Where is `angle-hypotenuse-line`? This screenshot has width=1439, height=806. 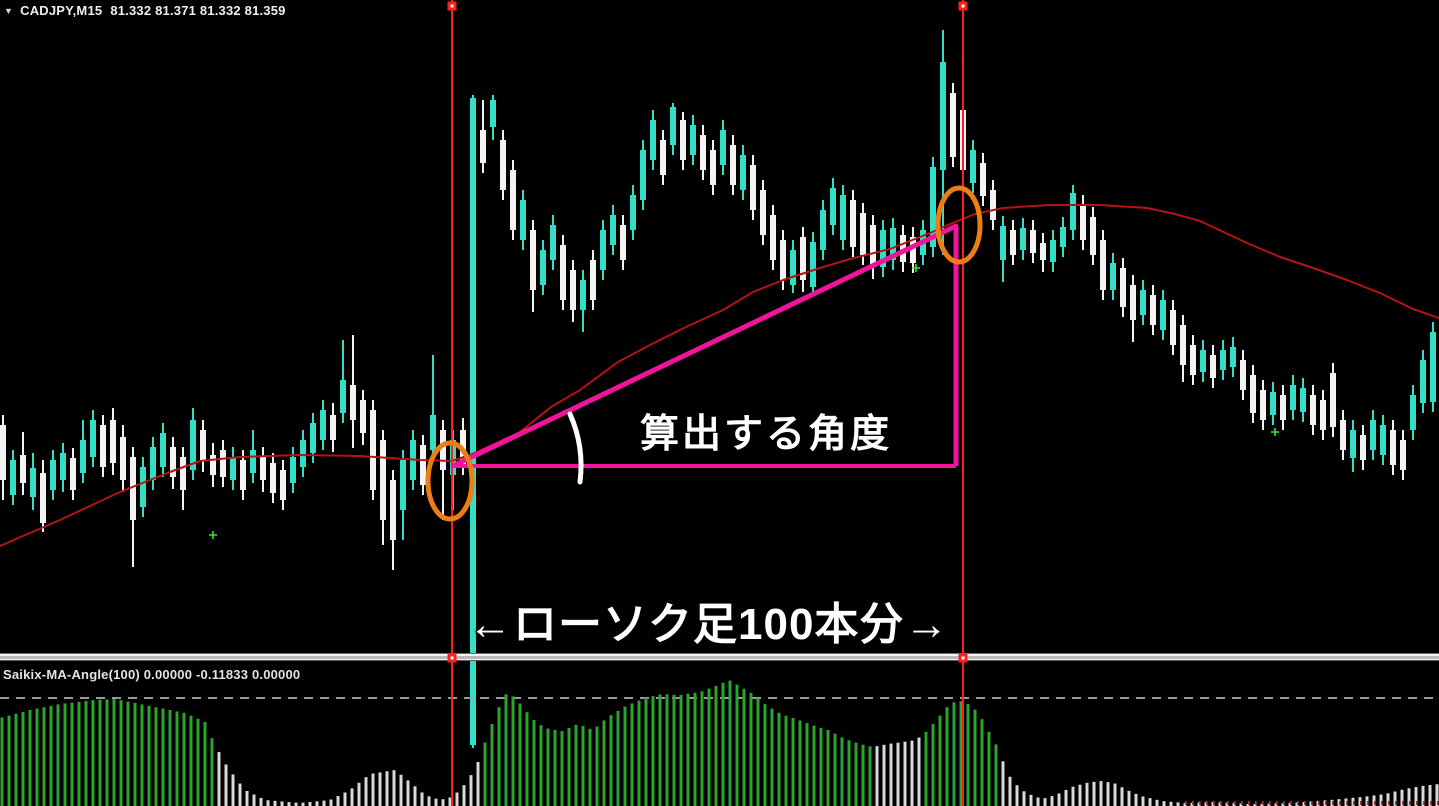
angle-hypotenuse-line is located at coordinates (704, 346).